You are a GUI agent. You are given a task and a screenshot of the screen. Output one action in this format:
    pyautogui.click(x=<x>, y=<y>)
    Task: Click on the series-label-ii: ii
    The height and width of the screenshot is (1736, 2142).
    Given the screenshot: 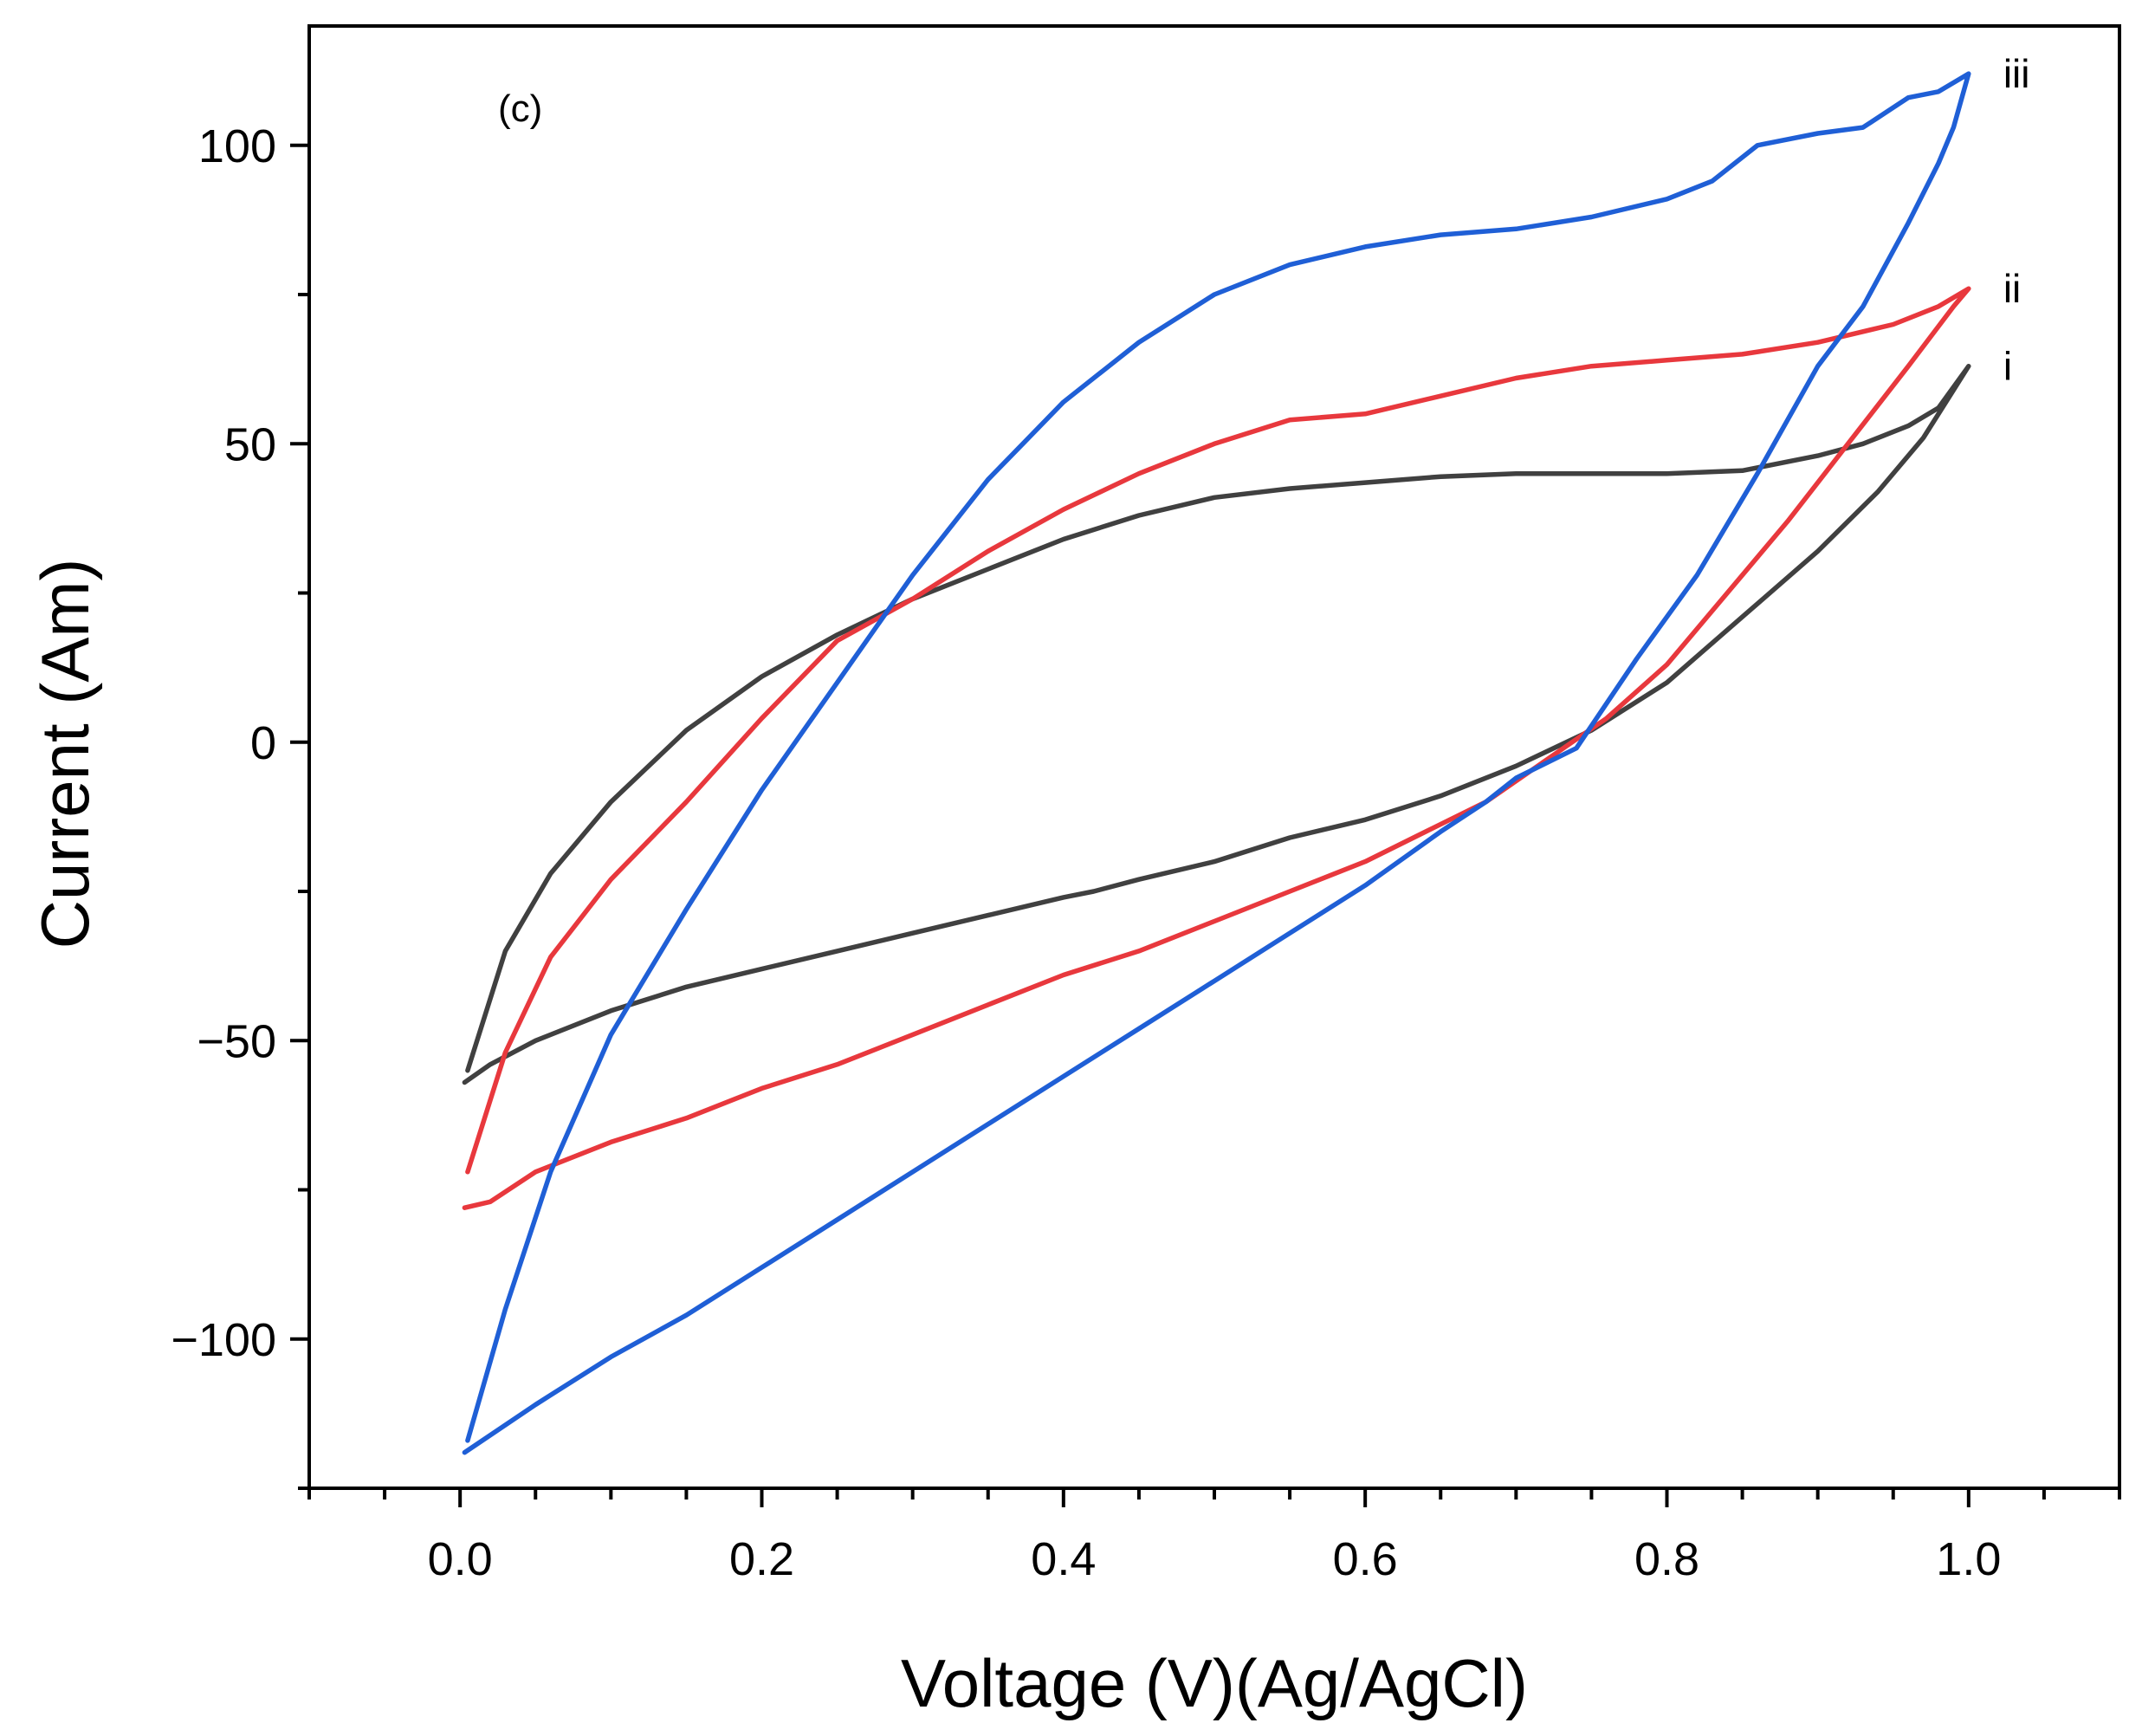 What is the action you would take?
    pyautogui.click(x=2012, y=288)
    